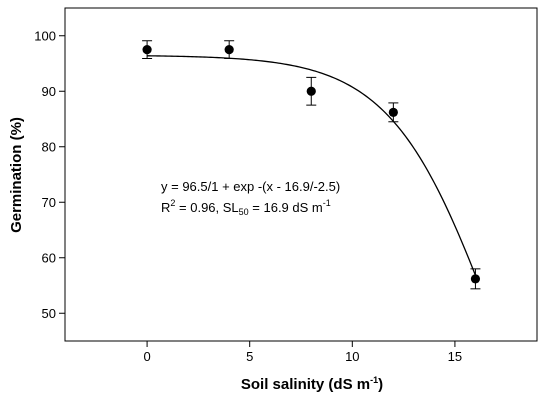 This screenshot has height=401, width=550. Describe the element at coordinates (244, 212) in the screenshot. I see `sl-sub: 50` at that location.